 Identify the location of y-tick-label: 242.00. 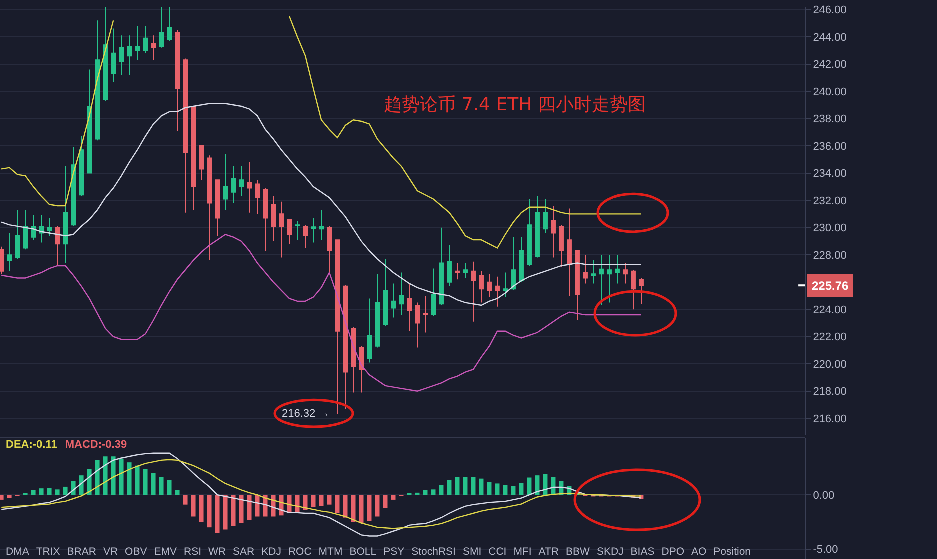
(830, 65).